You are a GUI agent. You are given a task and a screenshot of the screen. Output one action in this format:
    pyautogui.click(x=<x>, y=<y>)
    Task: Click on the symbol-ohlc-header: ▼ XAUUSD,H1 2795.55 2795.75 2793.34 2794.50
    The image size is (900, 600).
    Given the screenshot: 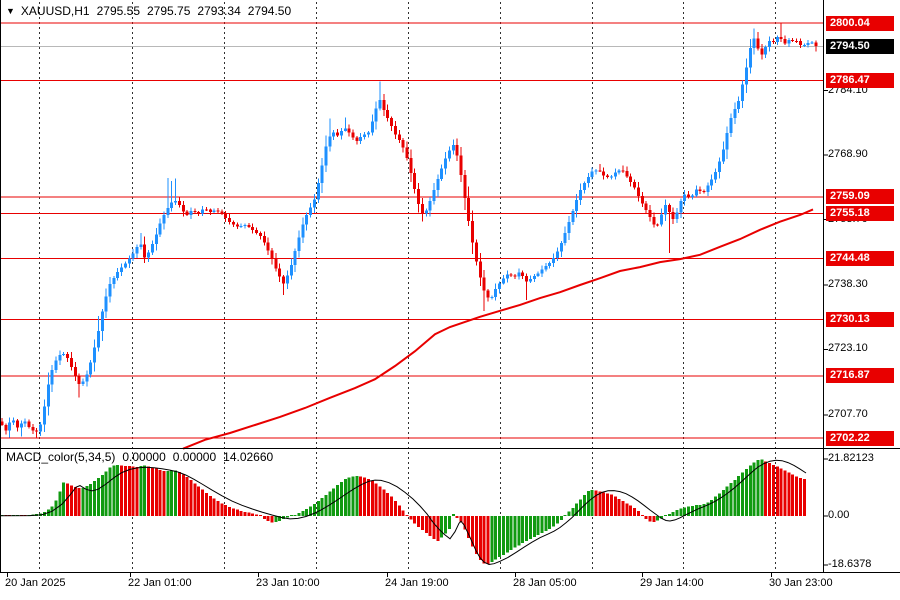 What is the action you would take?
    pyautogui.click(x=152, y=11)
    